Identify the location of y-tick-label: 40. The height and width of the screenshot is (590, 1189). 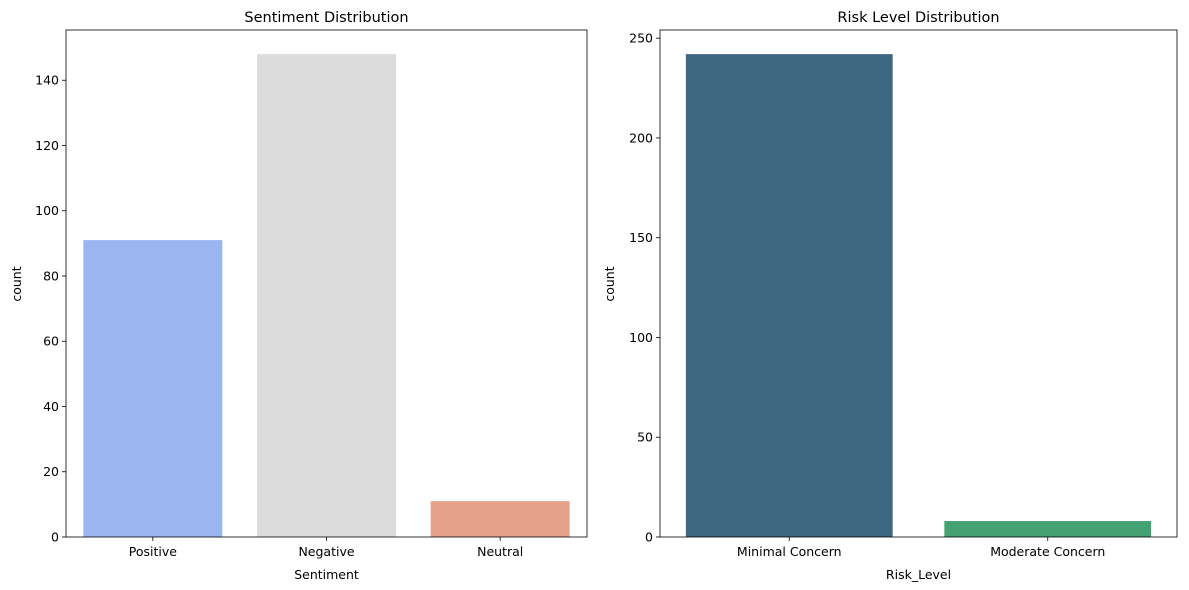
(51, 406).